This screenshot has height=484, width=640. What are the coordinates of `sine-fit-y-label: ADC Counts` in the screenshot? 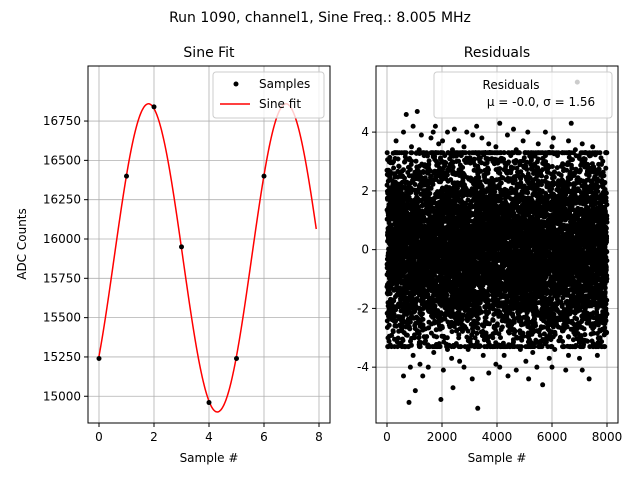 It's located at (22, 244).